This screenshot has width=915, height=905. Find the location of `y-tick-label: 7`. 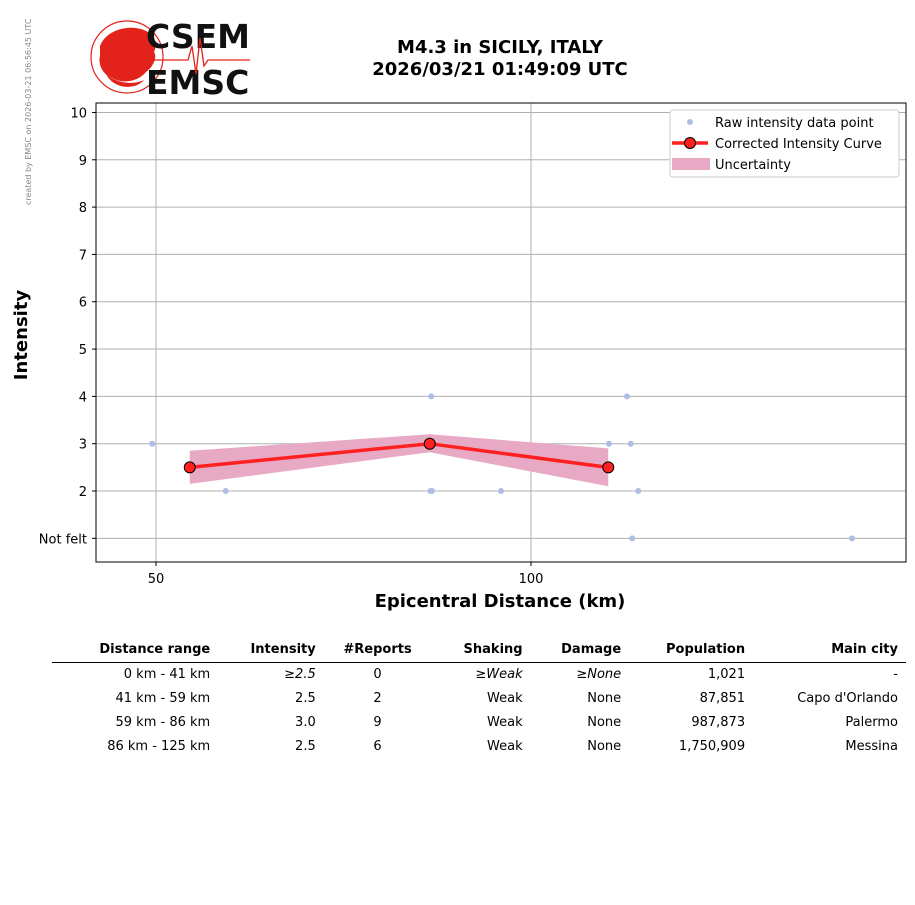

y-tick-label: 7 is located at coordinates (83, 255).